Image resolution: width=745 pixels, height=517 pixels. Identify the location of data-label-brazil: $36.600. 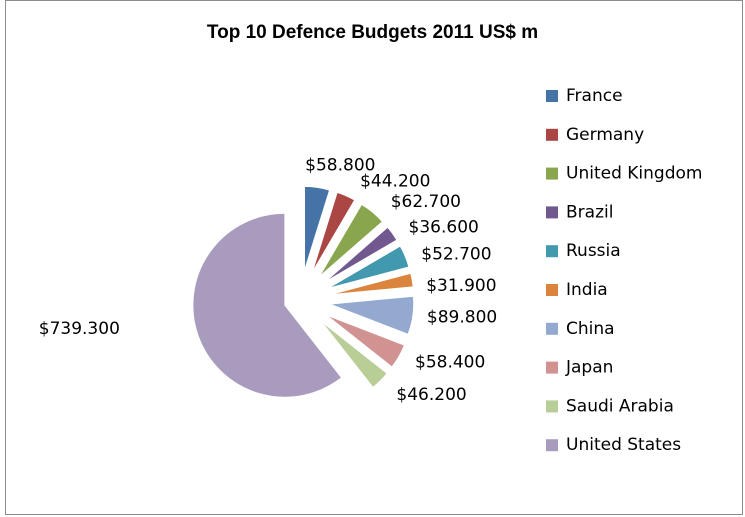
(444, 227).